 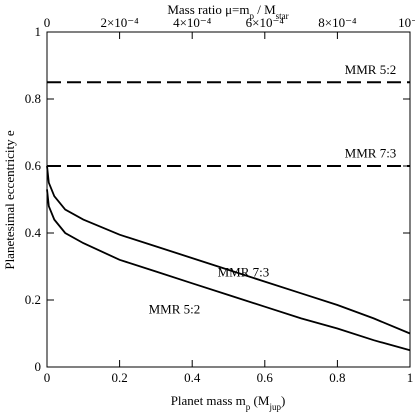 What do you see at coordinates (192, 22) in the screenshot?
I see `x2-tick-label: 4×10⁻⁴` at bounding box center [192, 22].